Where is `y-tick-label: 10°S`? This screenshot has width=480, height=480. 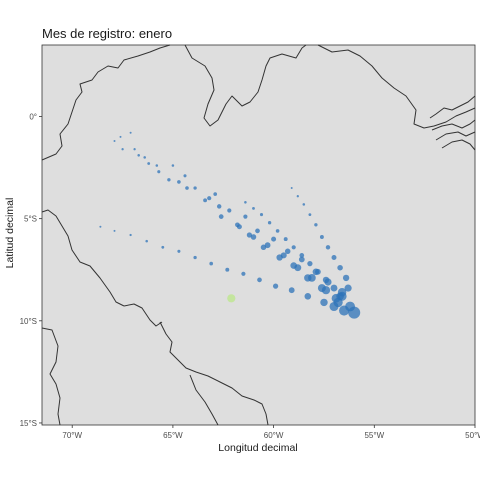
y-tick-label: 10°S is located at coordinates (28, 321).